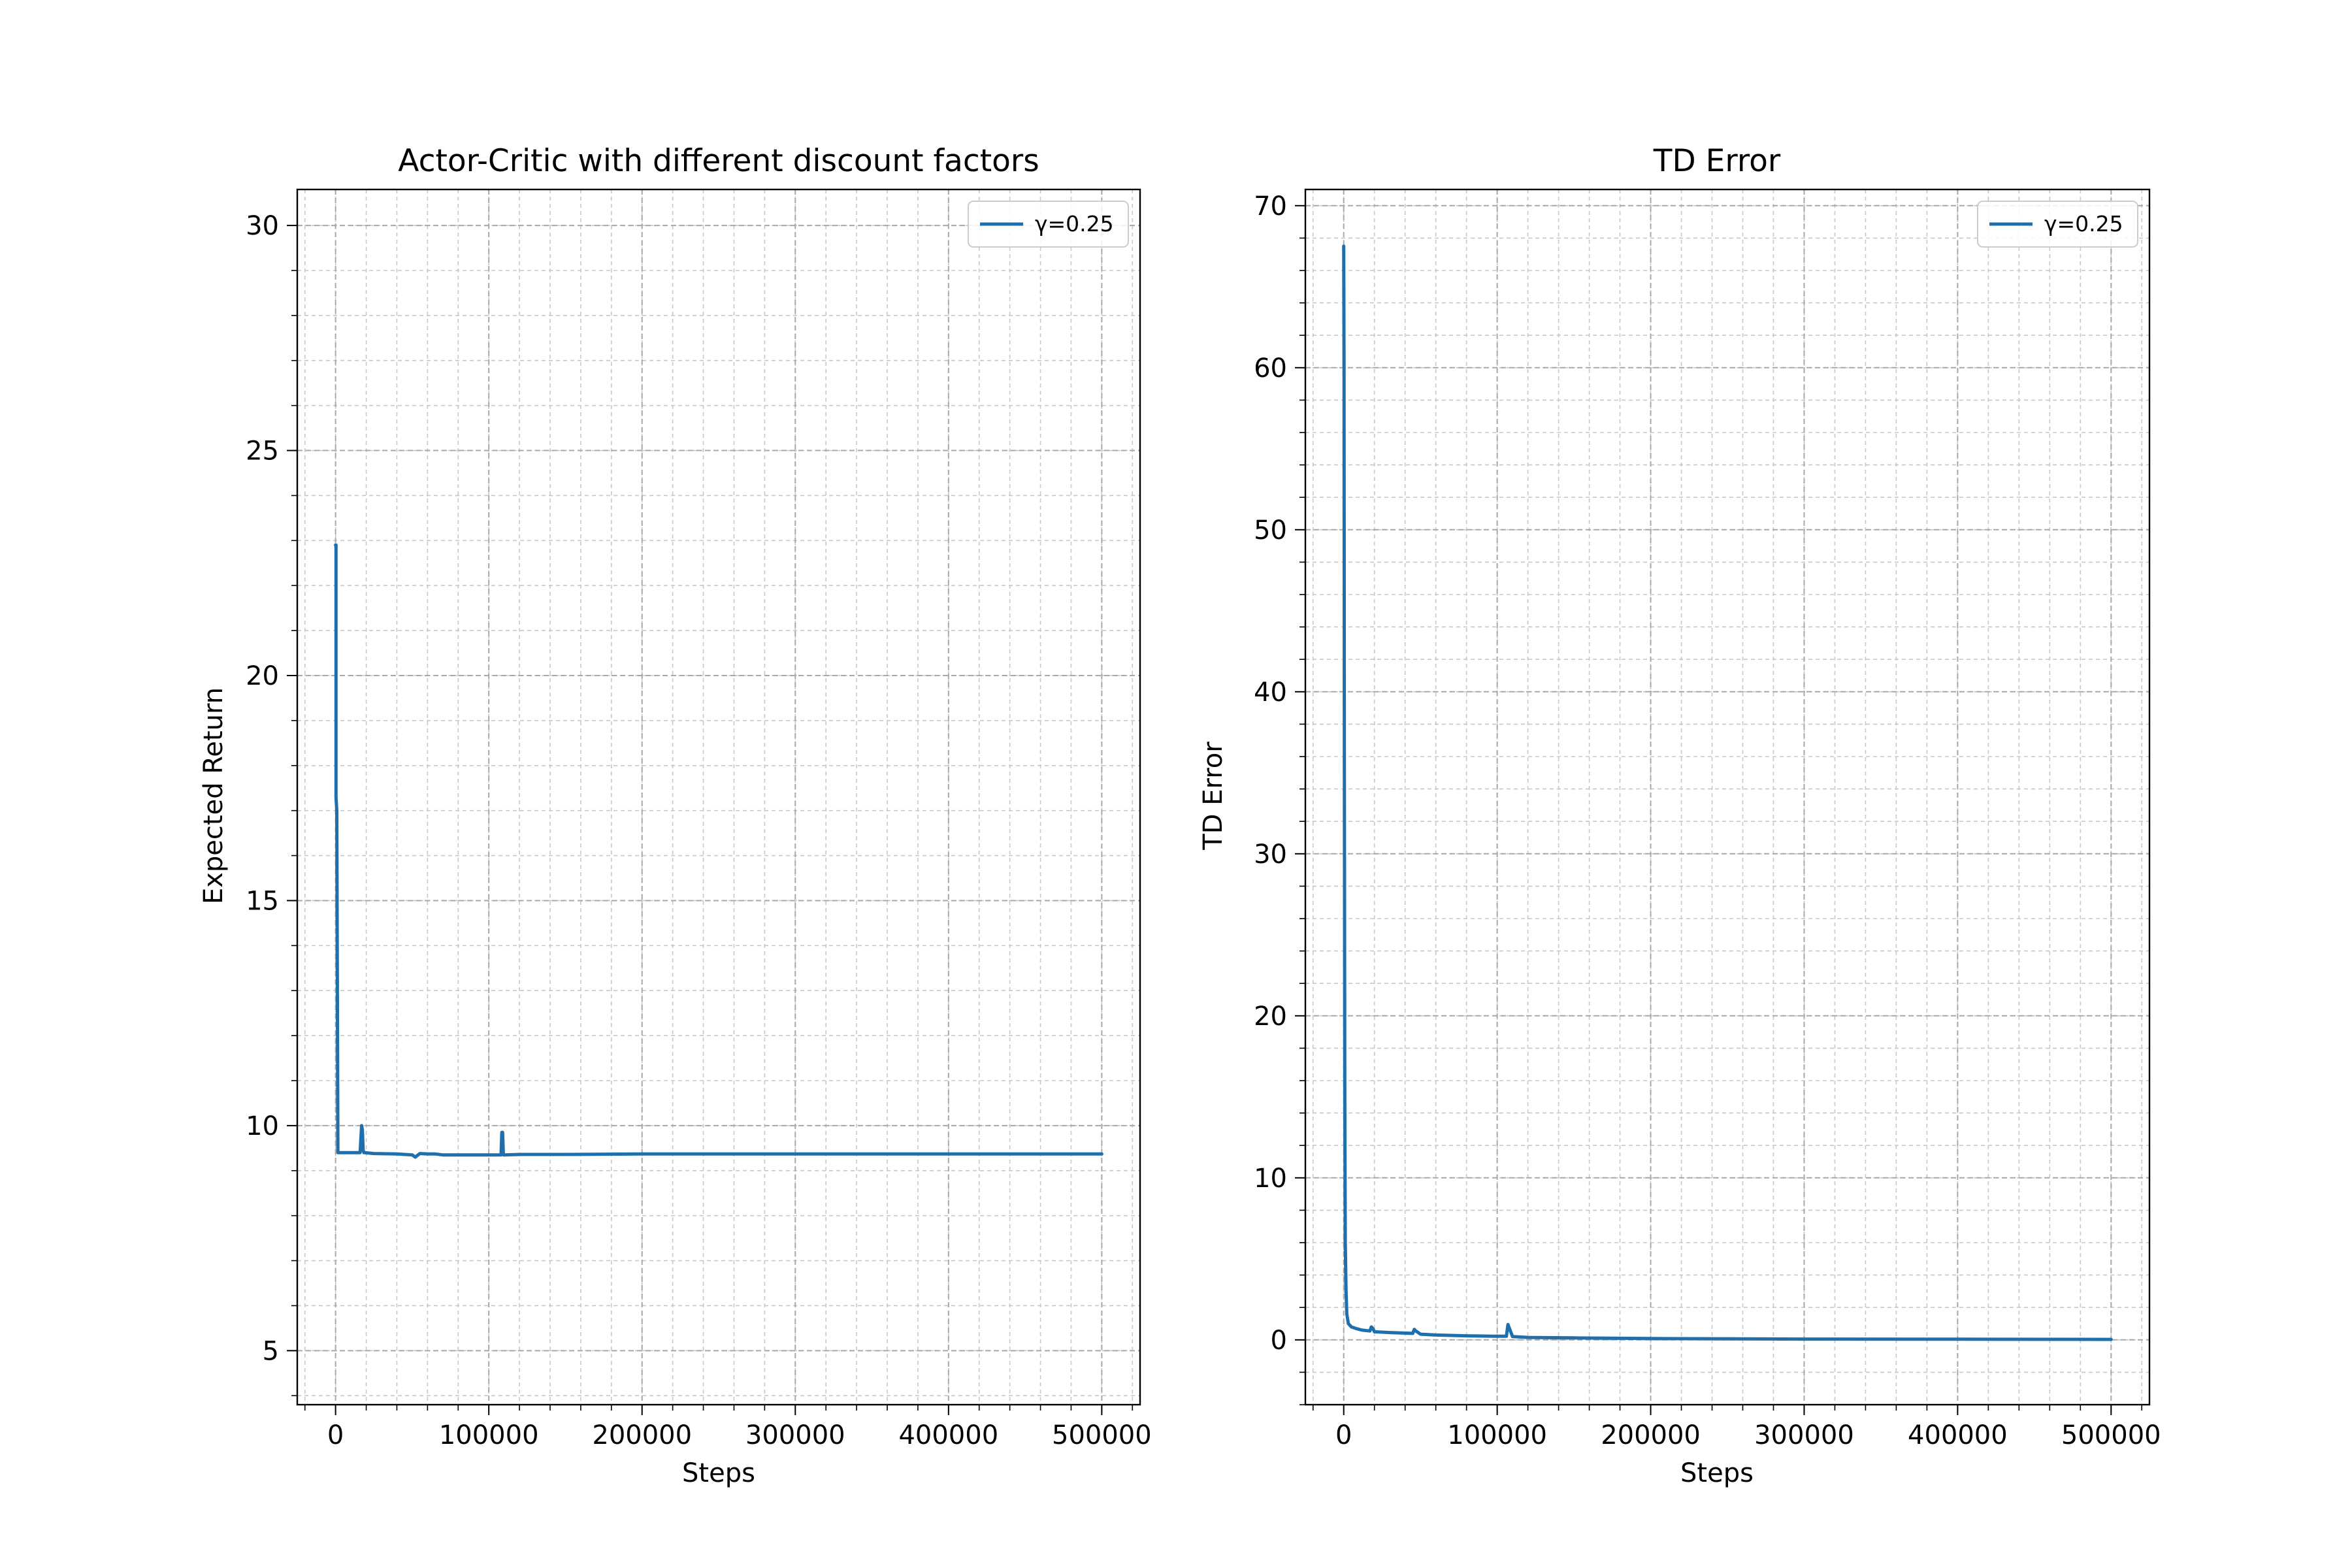 Image resolution: width=2352 pixels, height=1568 pixels. I want to click on y-axis-label: TD Error, so click(1213, 796).